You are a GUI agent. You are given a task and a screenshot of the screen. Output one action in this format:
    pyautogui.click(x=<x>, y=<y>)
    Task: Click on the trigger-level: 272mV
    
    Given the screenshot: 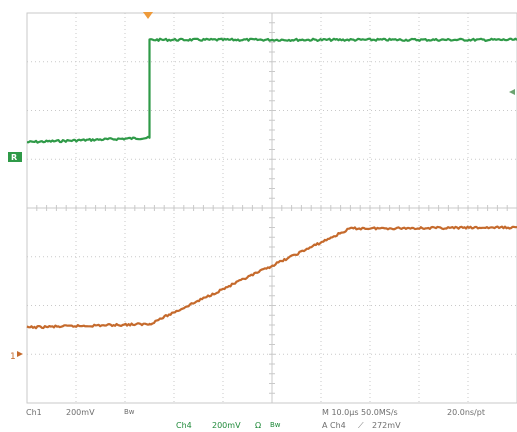 What is the action you would take?
    pyautogui.click(x=386, y=425)
    